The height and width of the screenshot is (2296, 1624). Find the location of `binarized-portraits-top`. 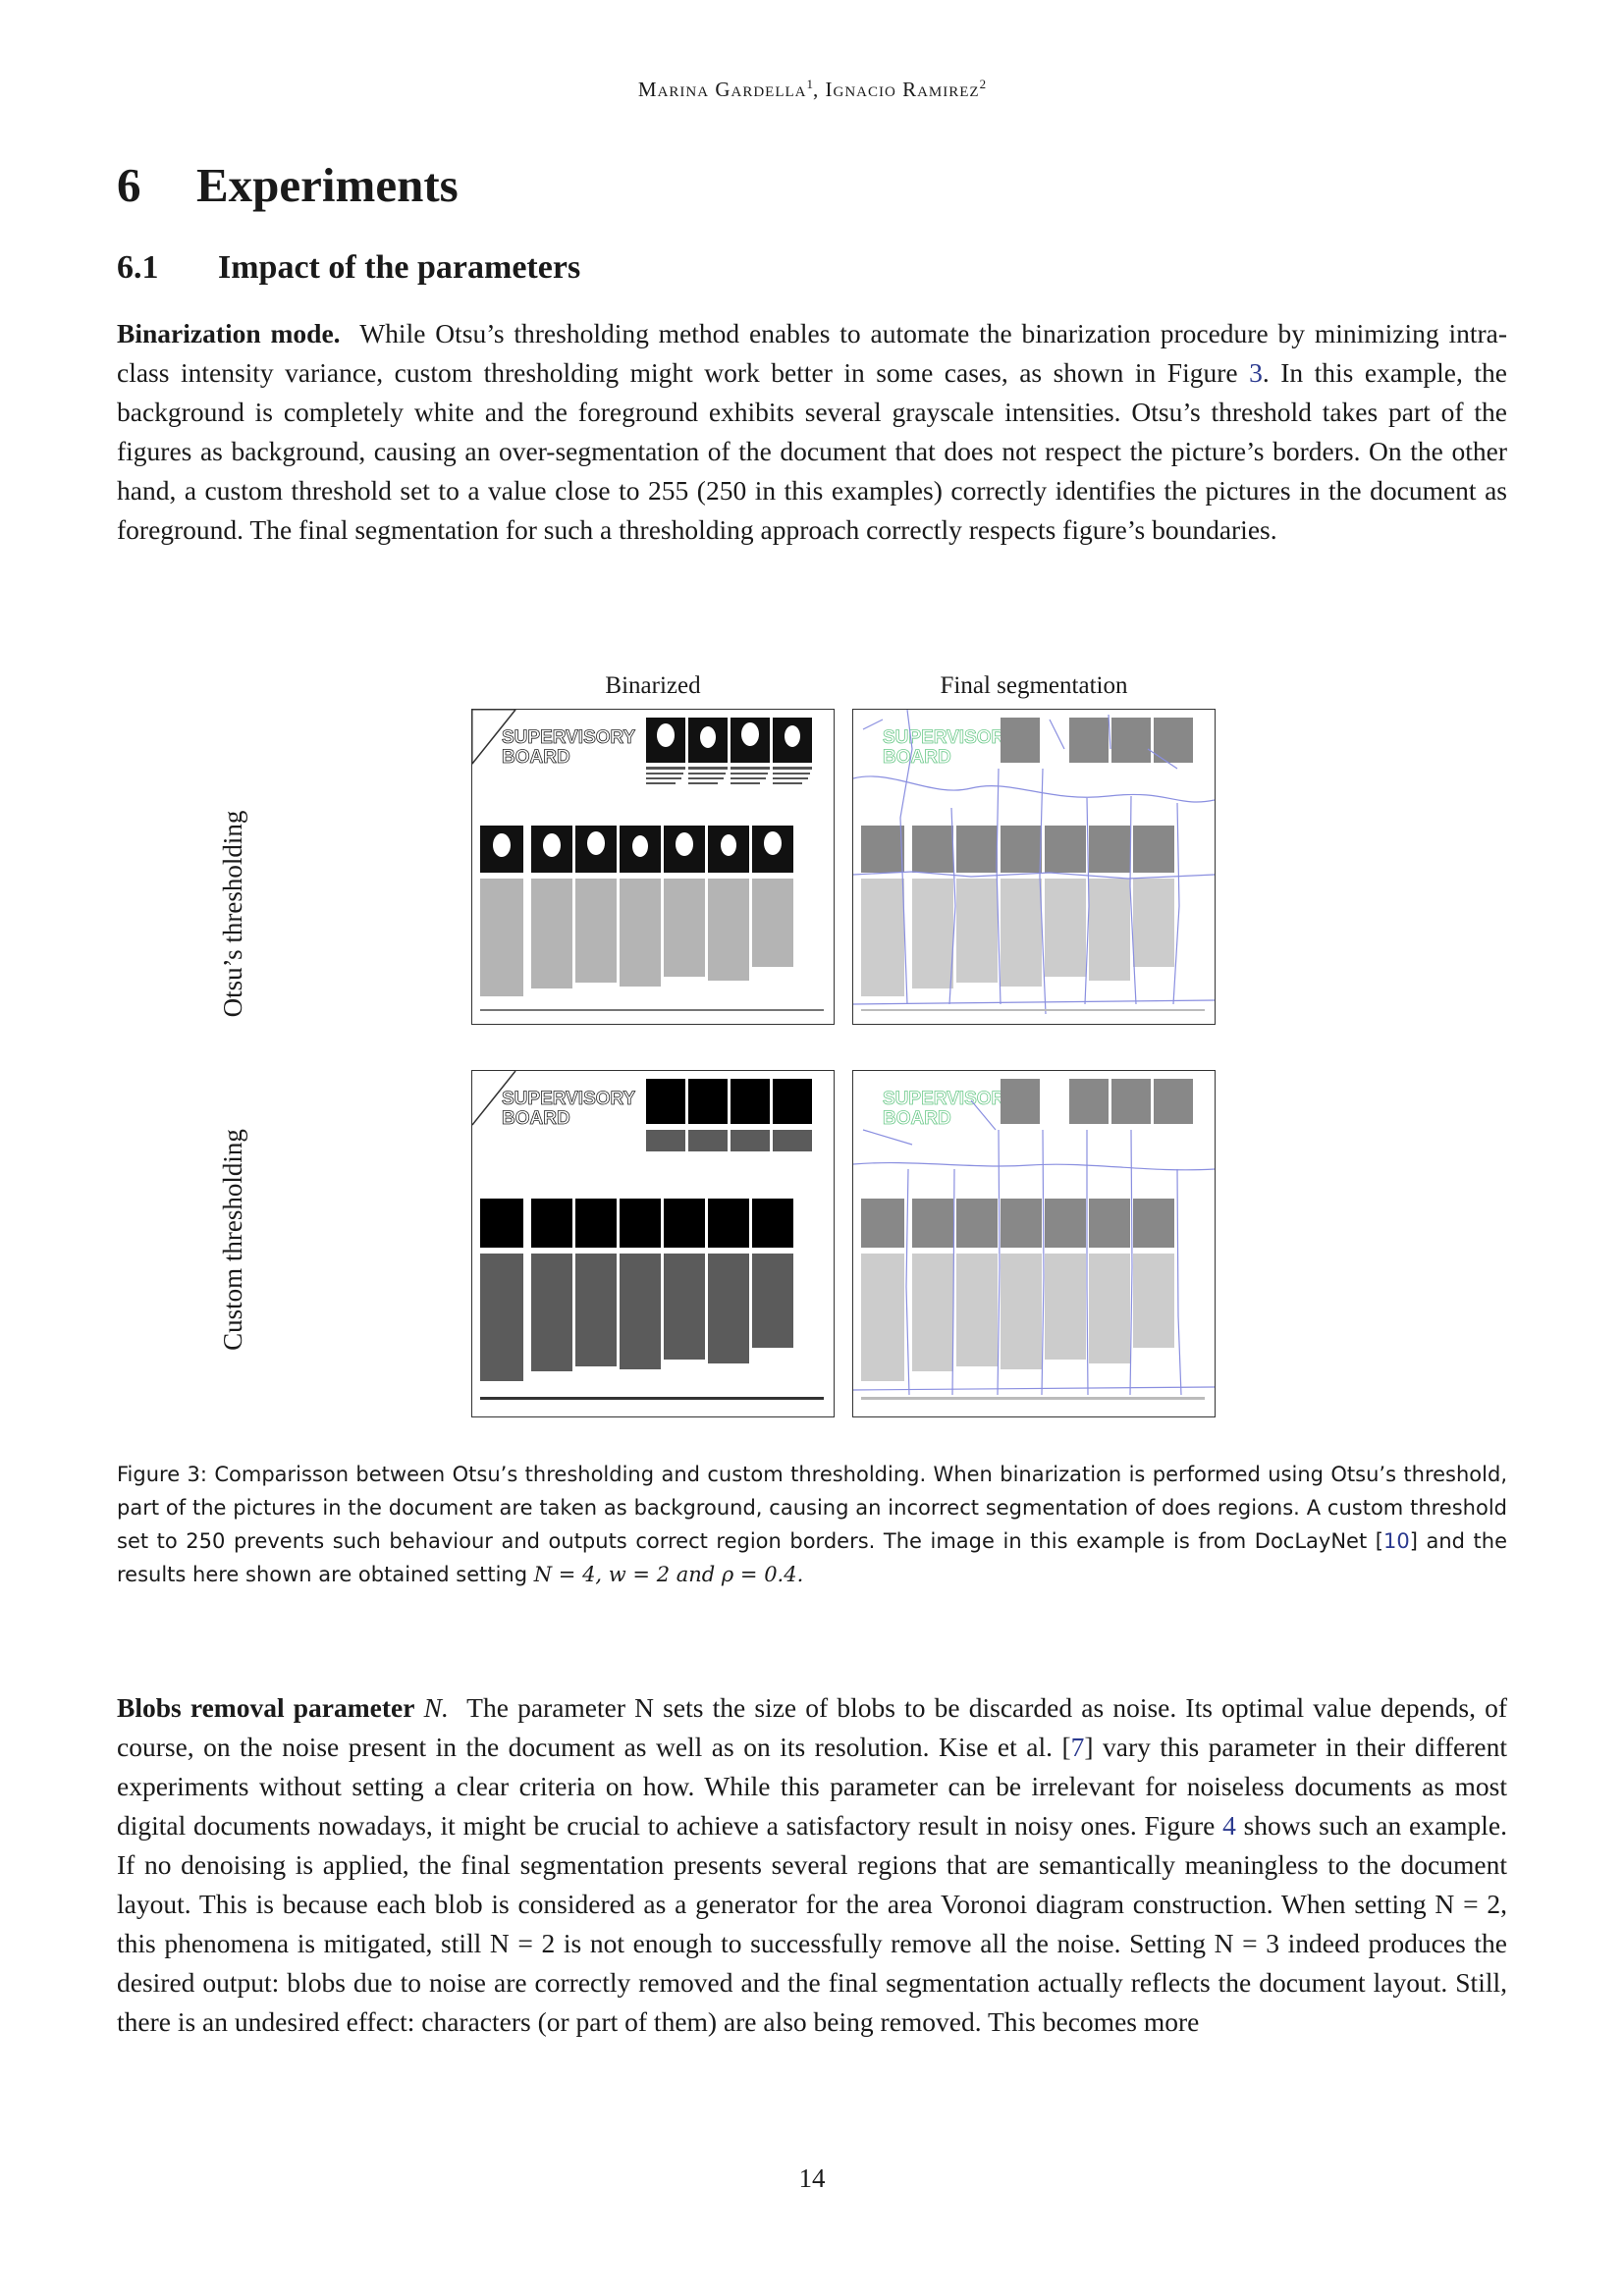

binarized-portraits-top is located at coordinates (671, 795).